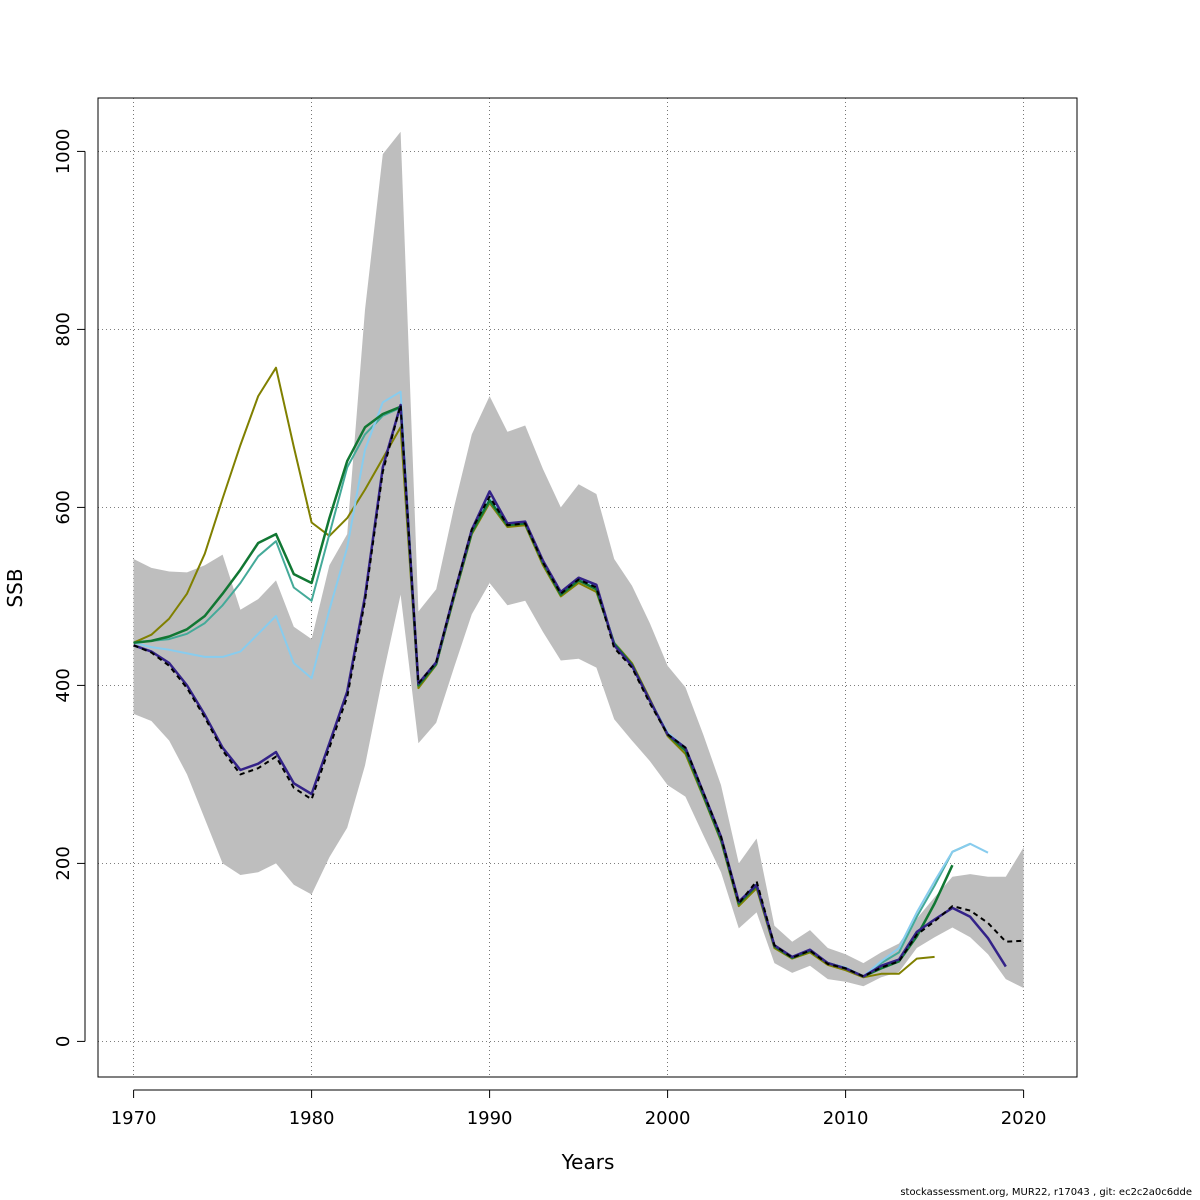 The height and width of the screenshot is (1200, 1200). What do you see at coordinates (490, 1118) in the screenshot?
I see `x-tick-label: 1990` at bounding box center [490, 1118].